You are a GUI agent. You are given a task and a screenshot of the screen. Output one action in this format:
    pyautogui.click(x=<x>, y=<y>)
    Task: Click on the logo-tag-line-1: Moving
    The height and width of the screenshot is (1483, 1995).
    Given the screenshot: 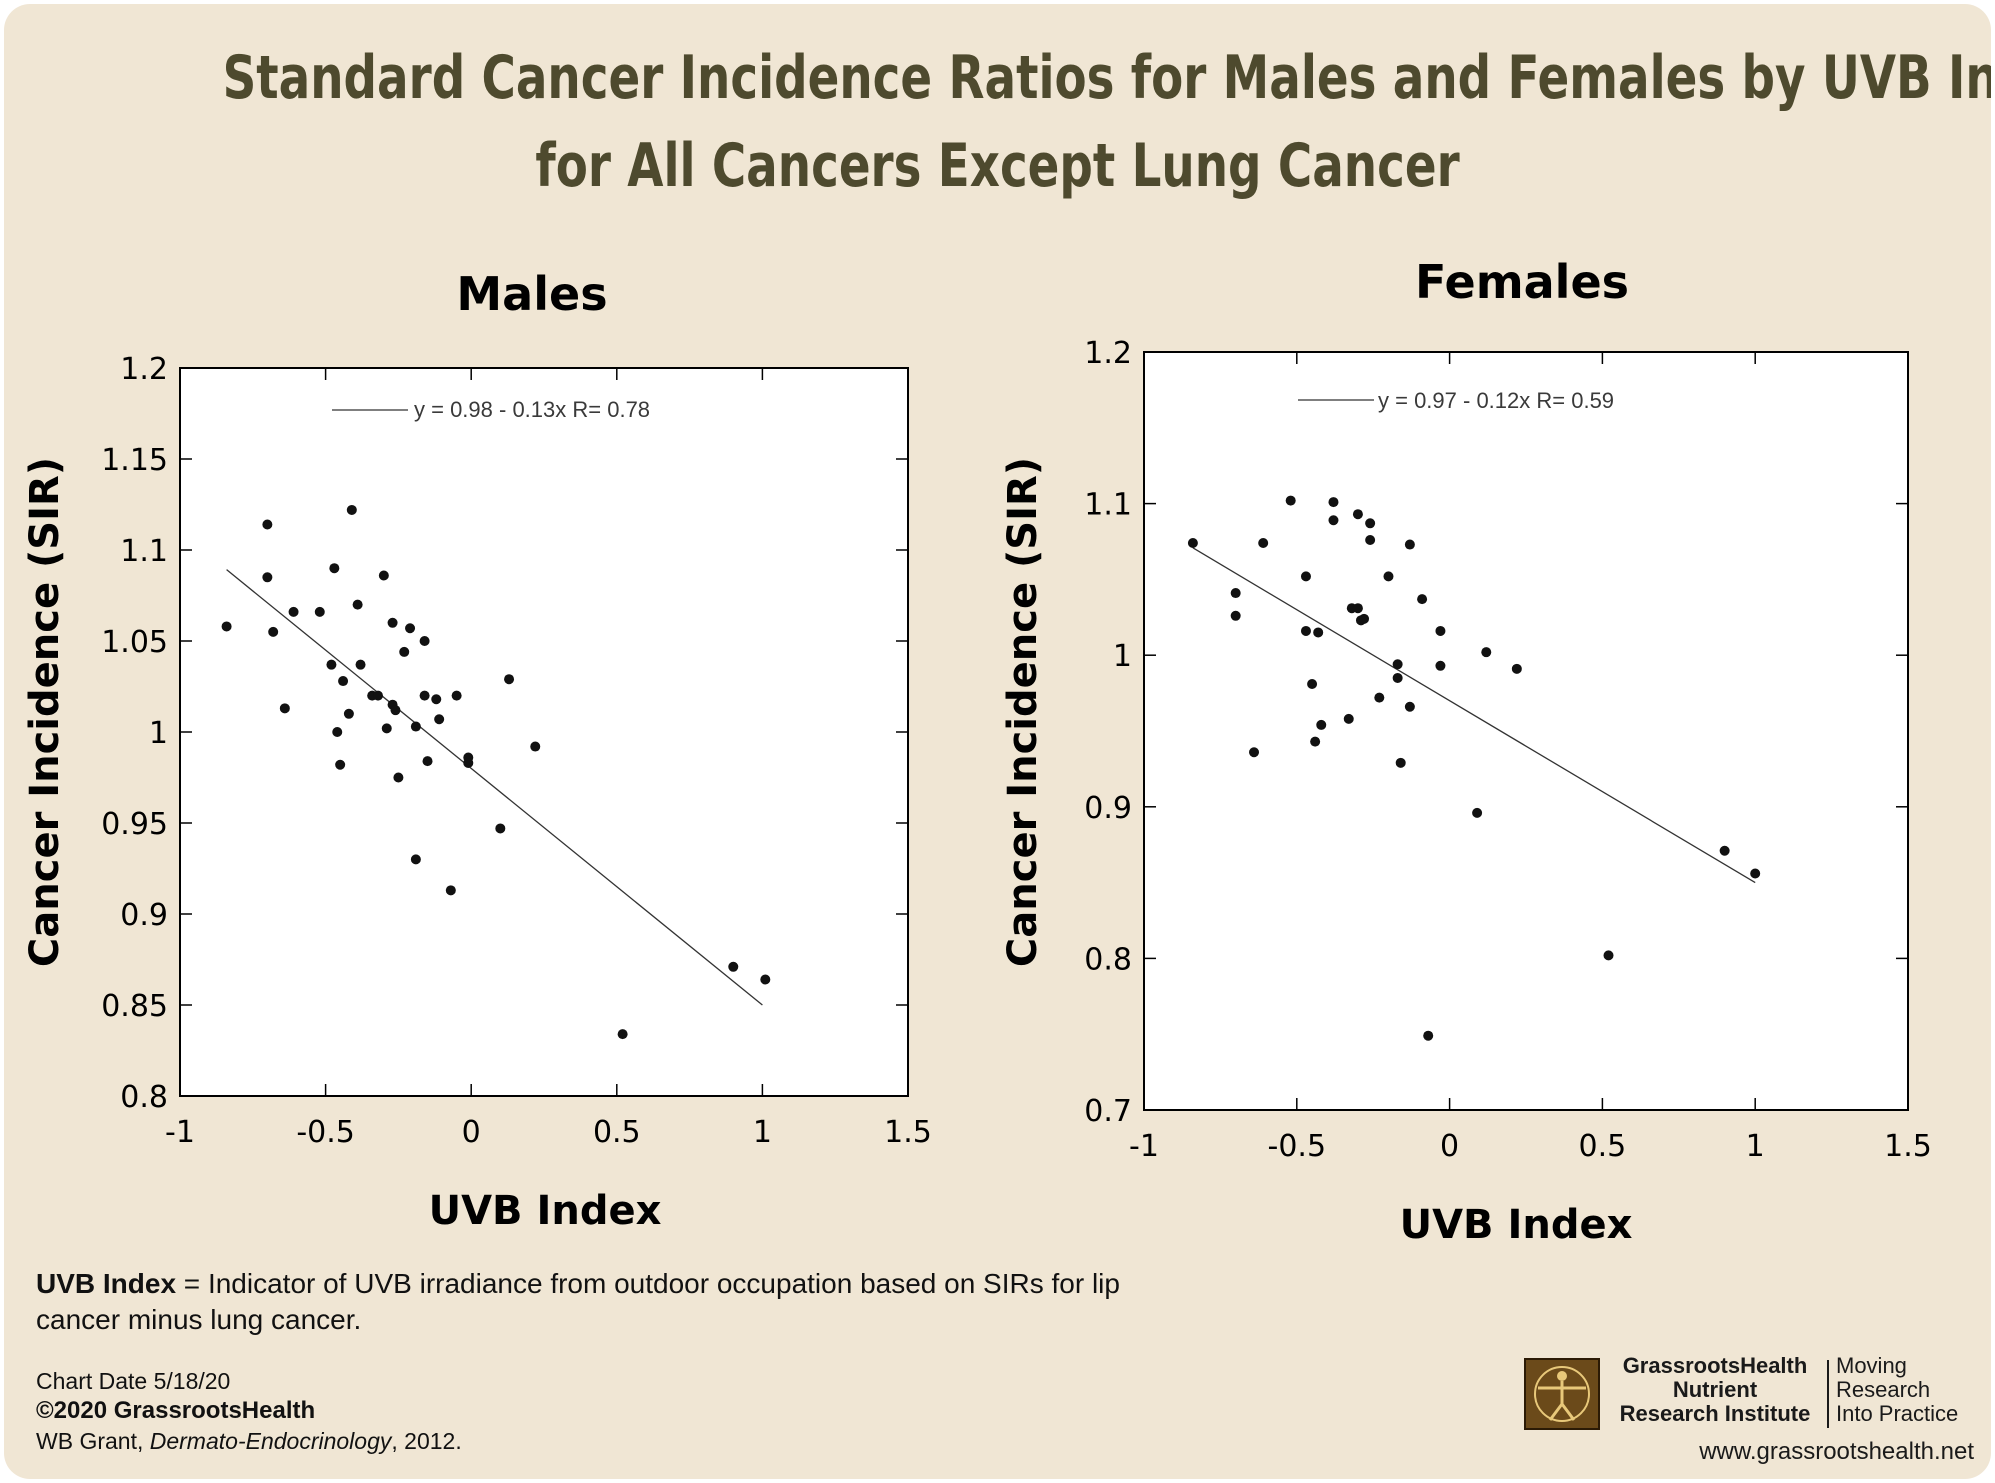 What is the action you would take?
    pyautogui.click(x=1871, y=1365)
    